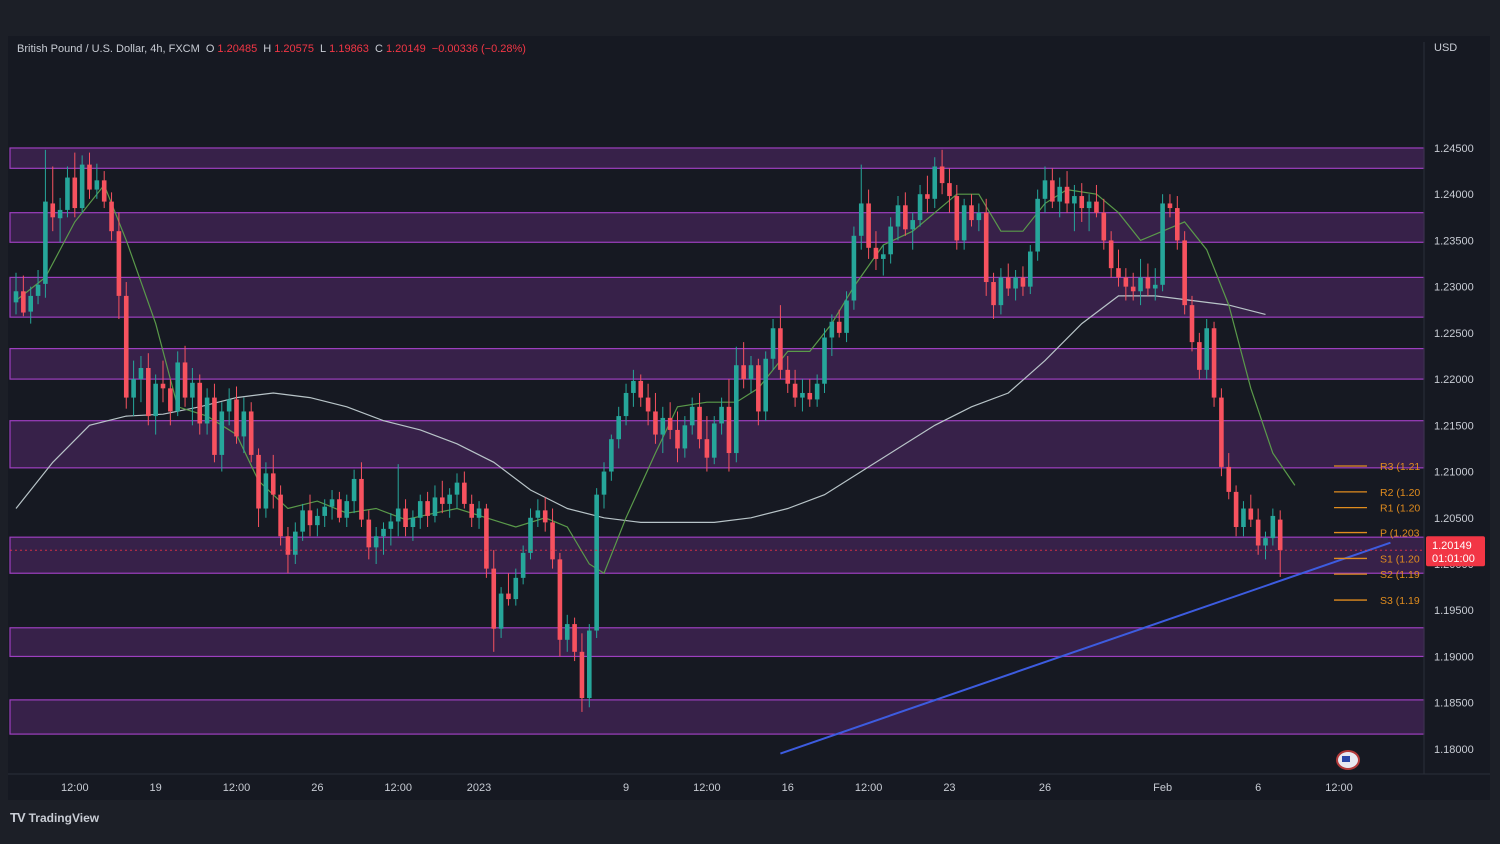  I want to click on y-tick-label: 1.21000, so click(1454, 473).